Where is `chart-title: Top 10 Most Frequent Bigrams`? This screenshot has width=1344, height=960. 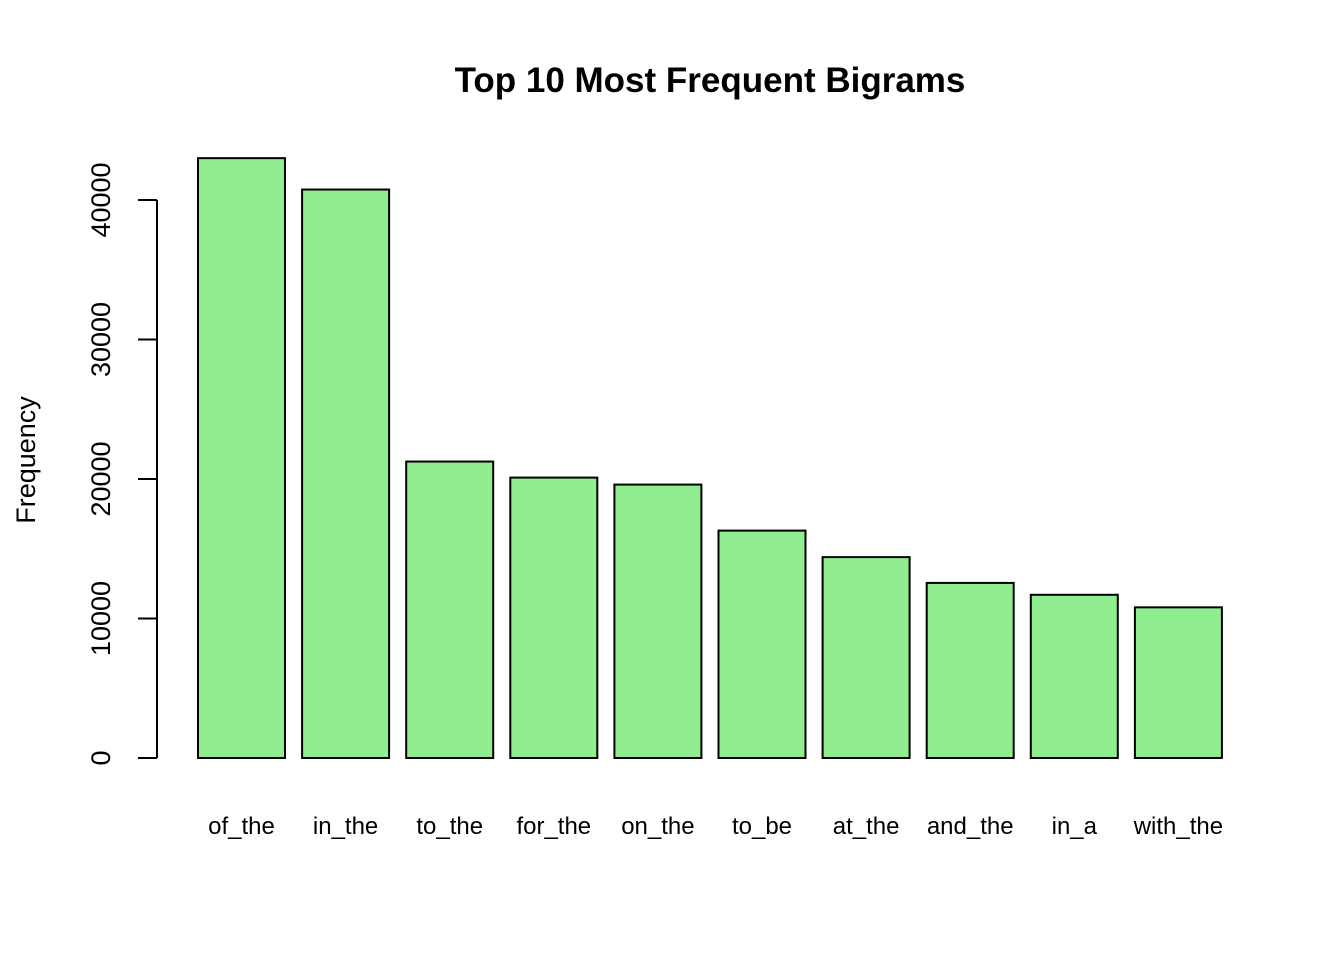 chart-title: Top 10 Most Frequent Bigrams is located at coordinates (710, 80).